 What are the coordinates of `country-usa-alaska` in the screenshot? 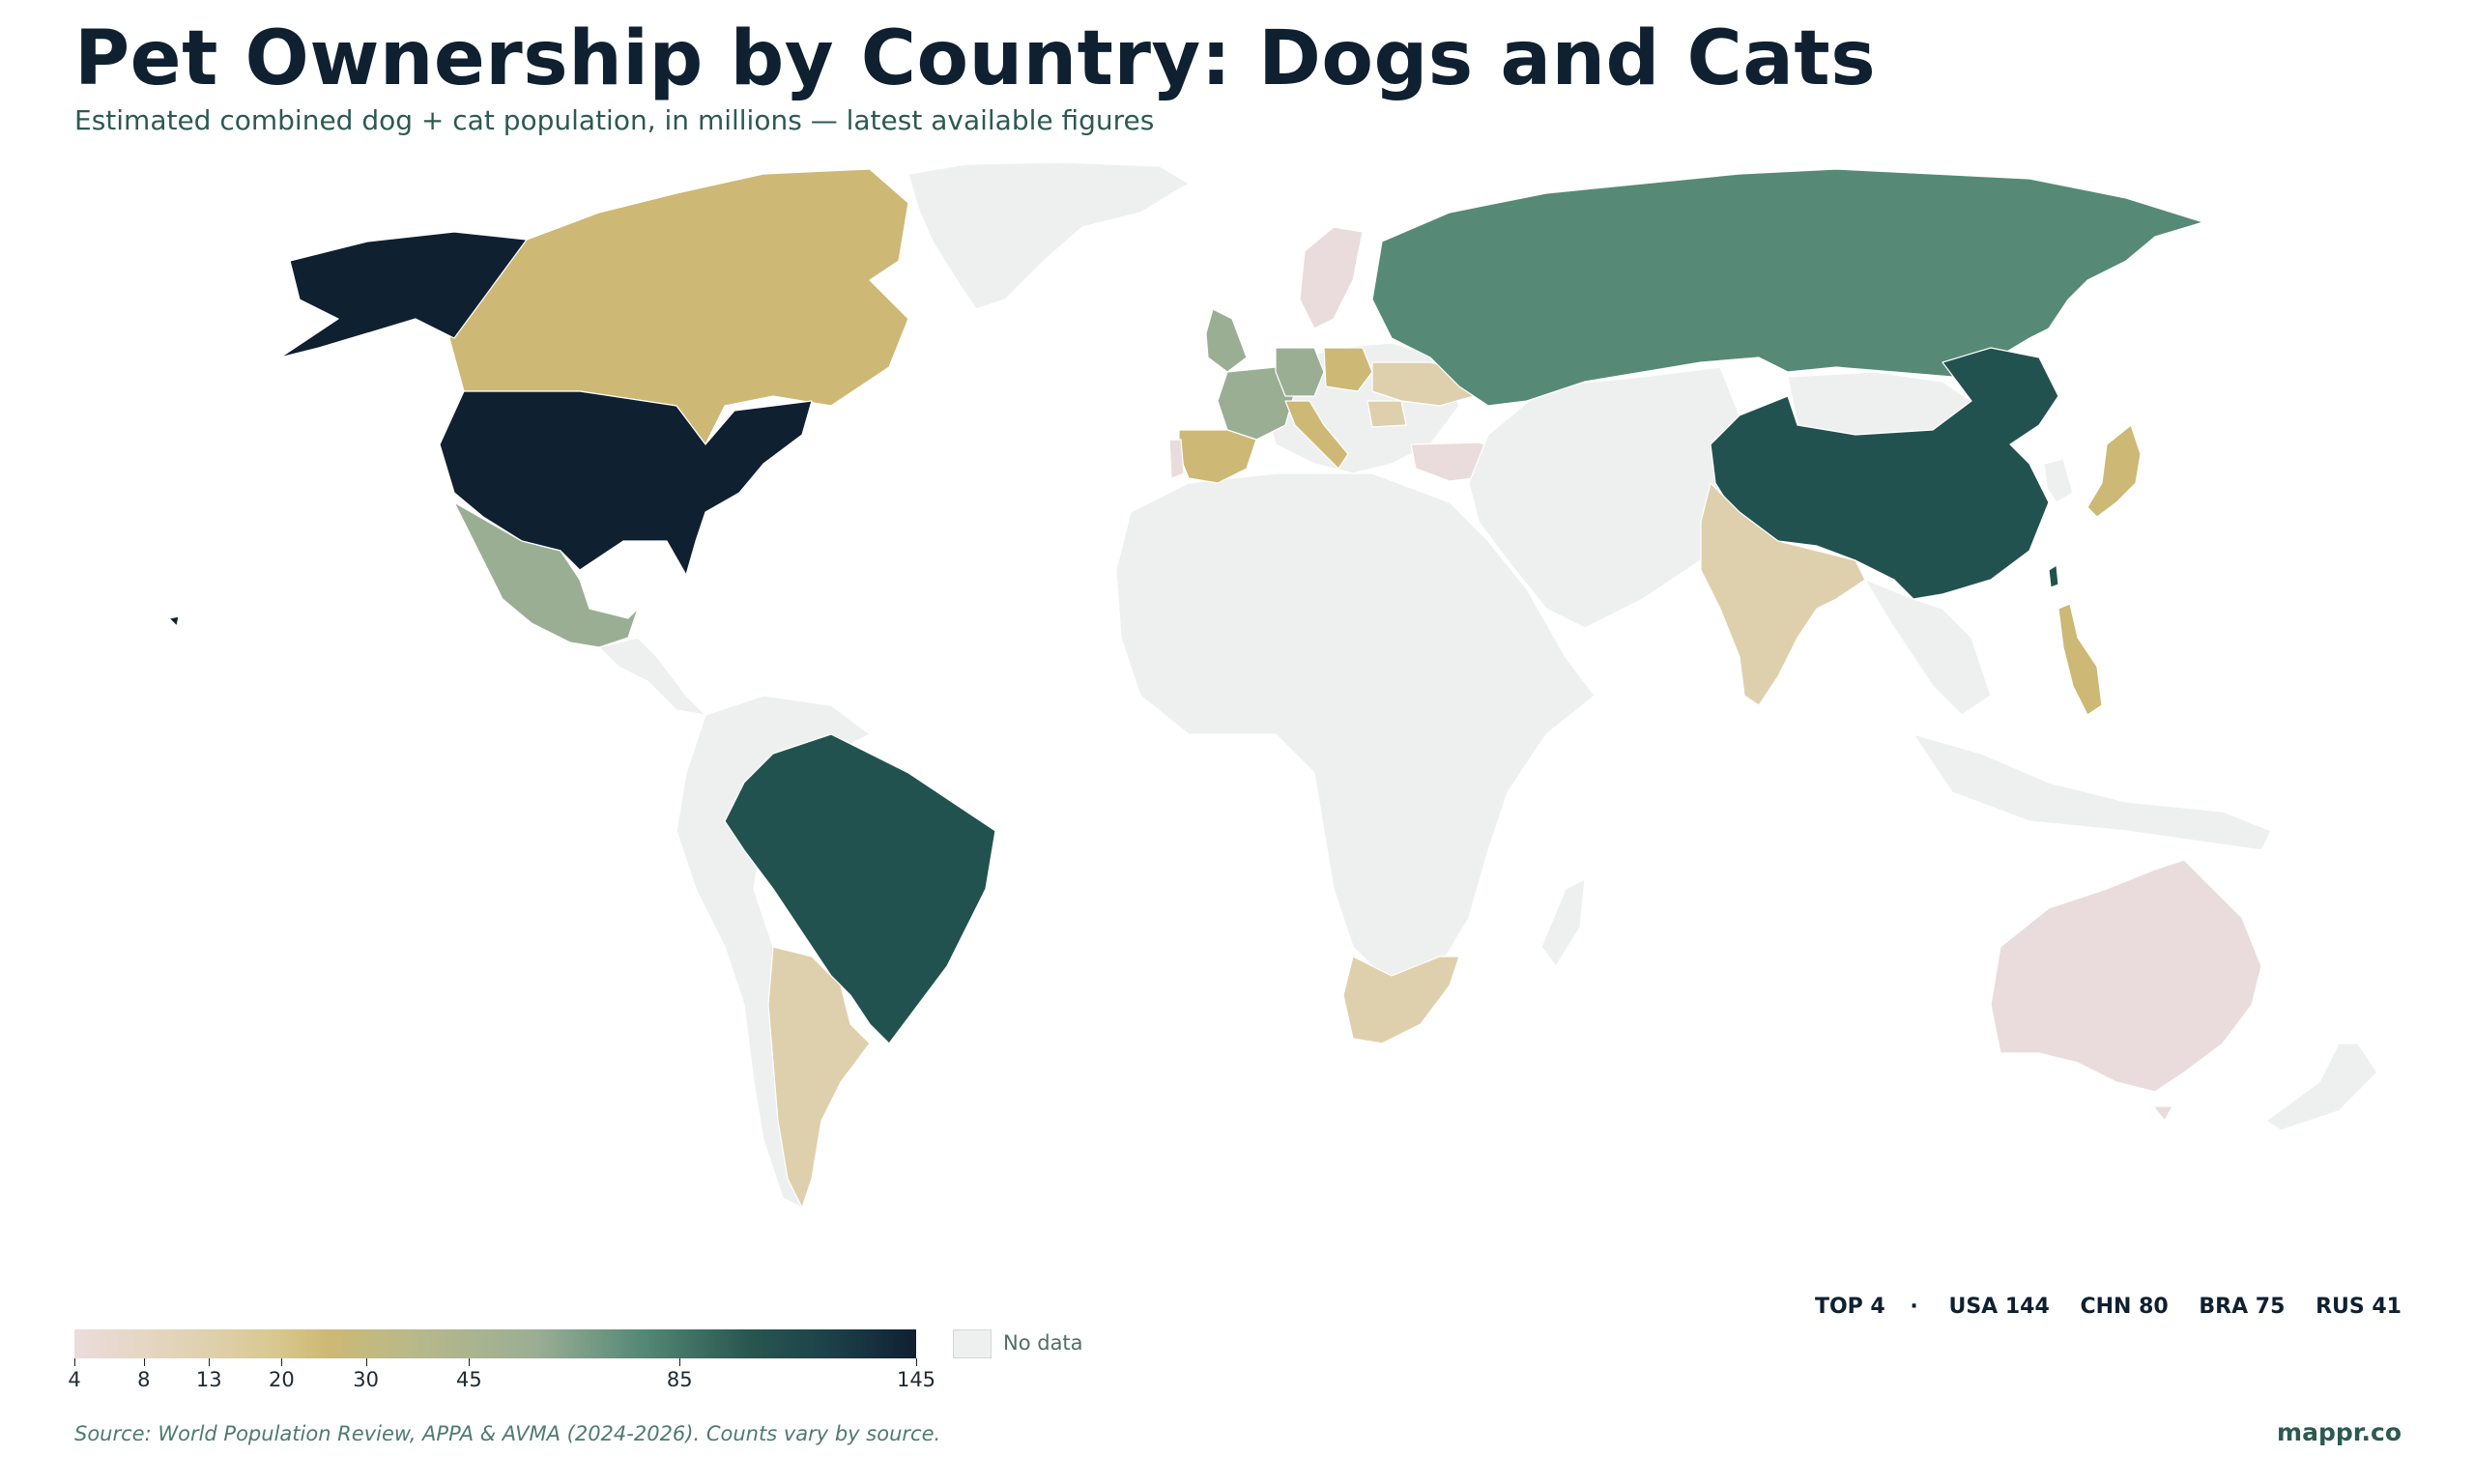 It's located at (404, 295).